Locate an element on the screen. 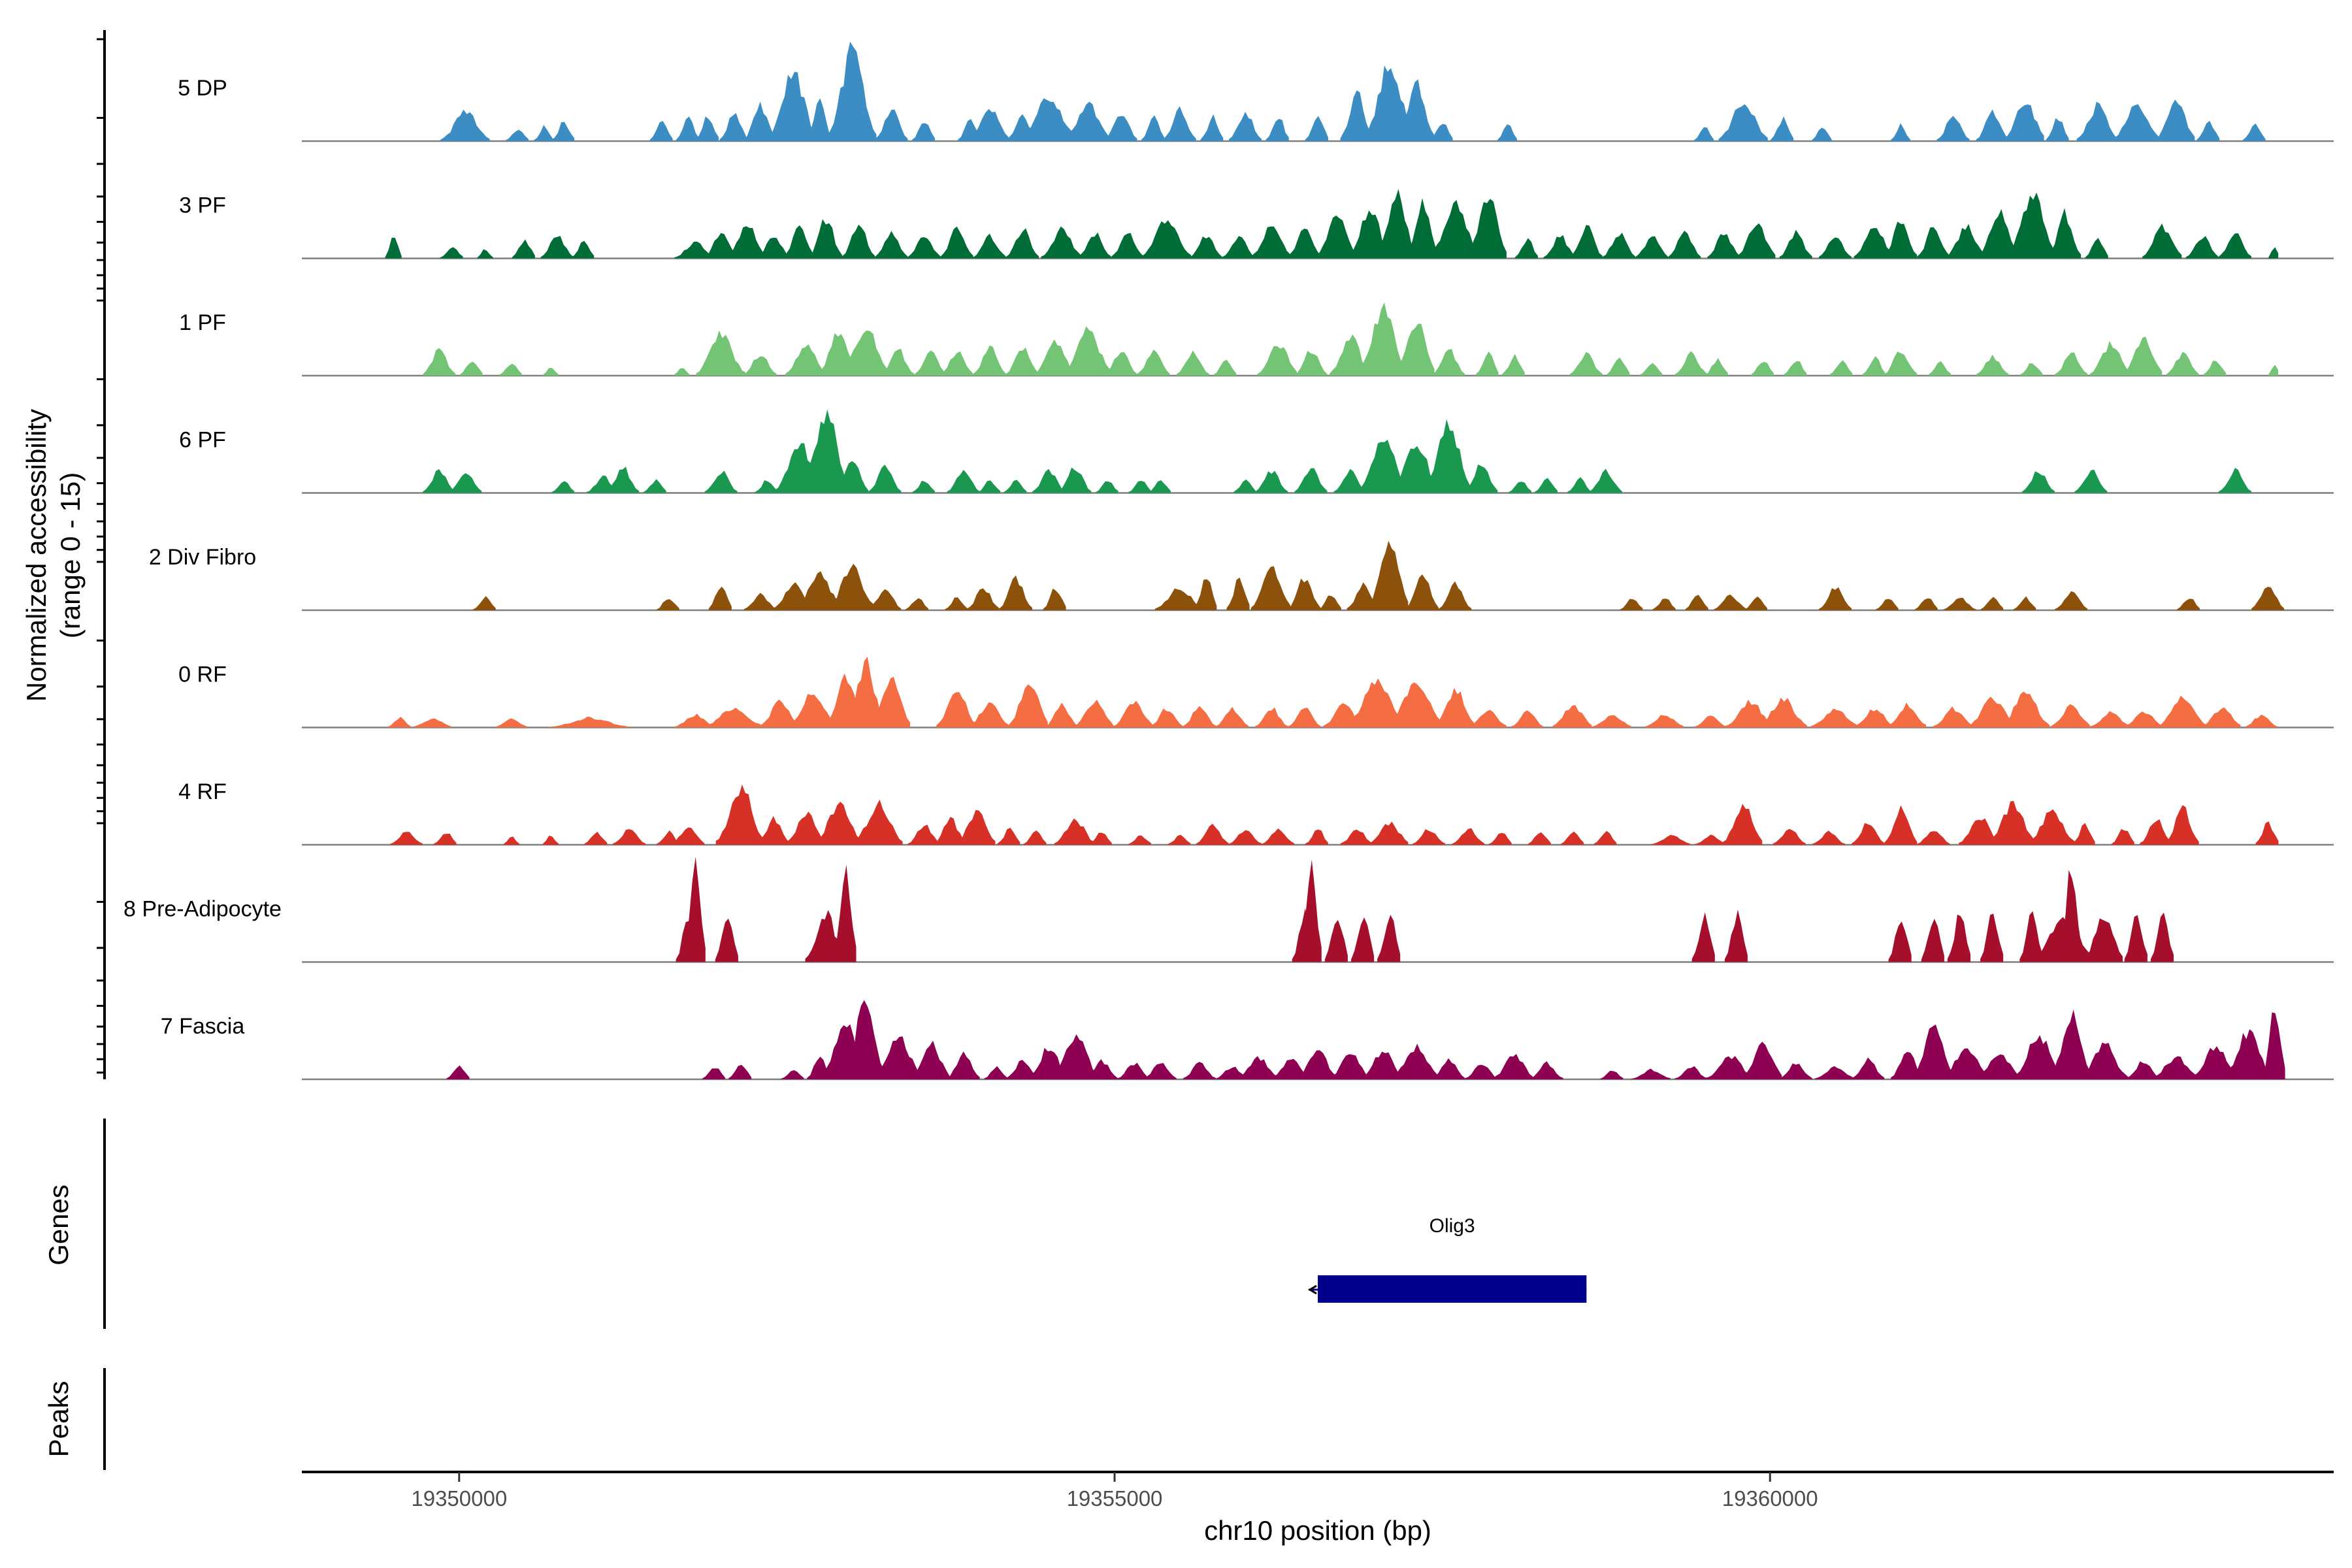  x-tick-label: 19350000 is located at coordinates (459, 1498).